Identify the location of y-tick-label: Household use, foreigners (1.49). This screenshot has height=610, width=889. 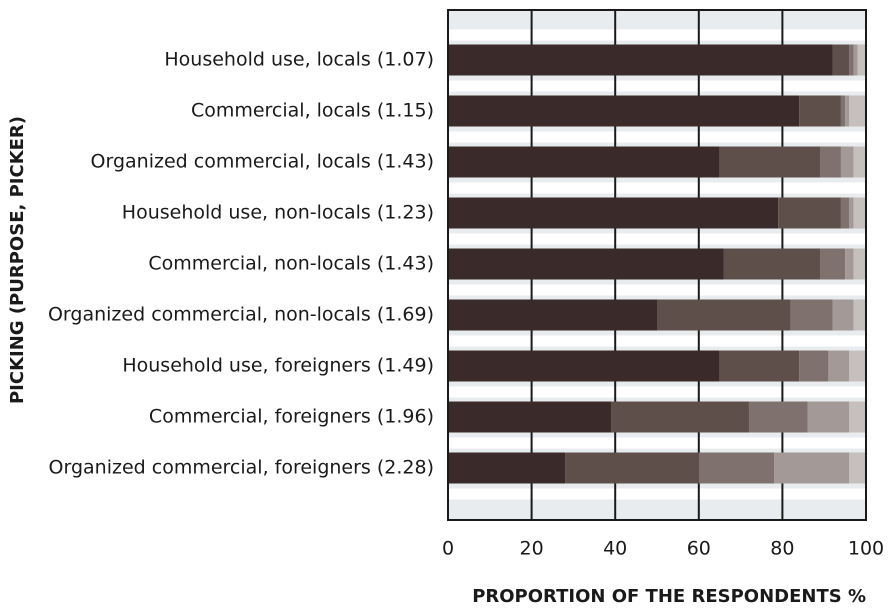
(278, 366).